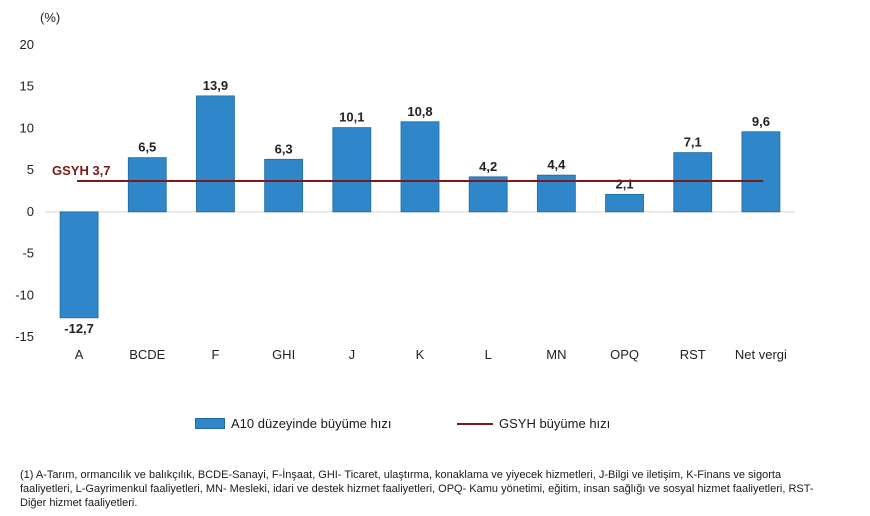  I want to click on x-category-label: J, so click(352, 354).